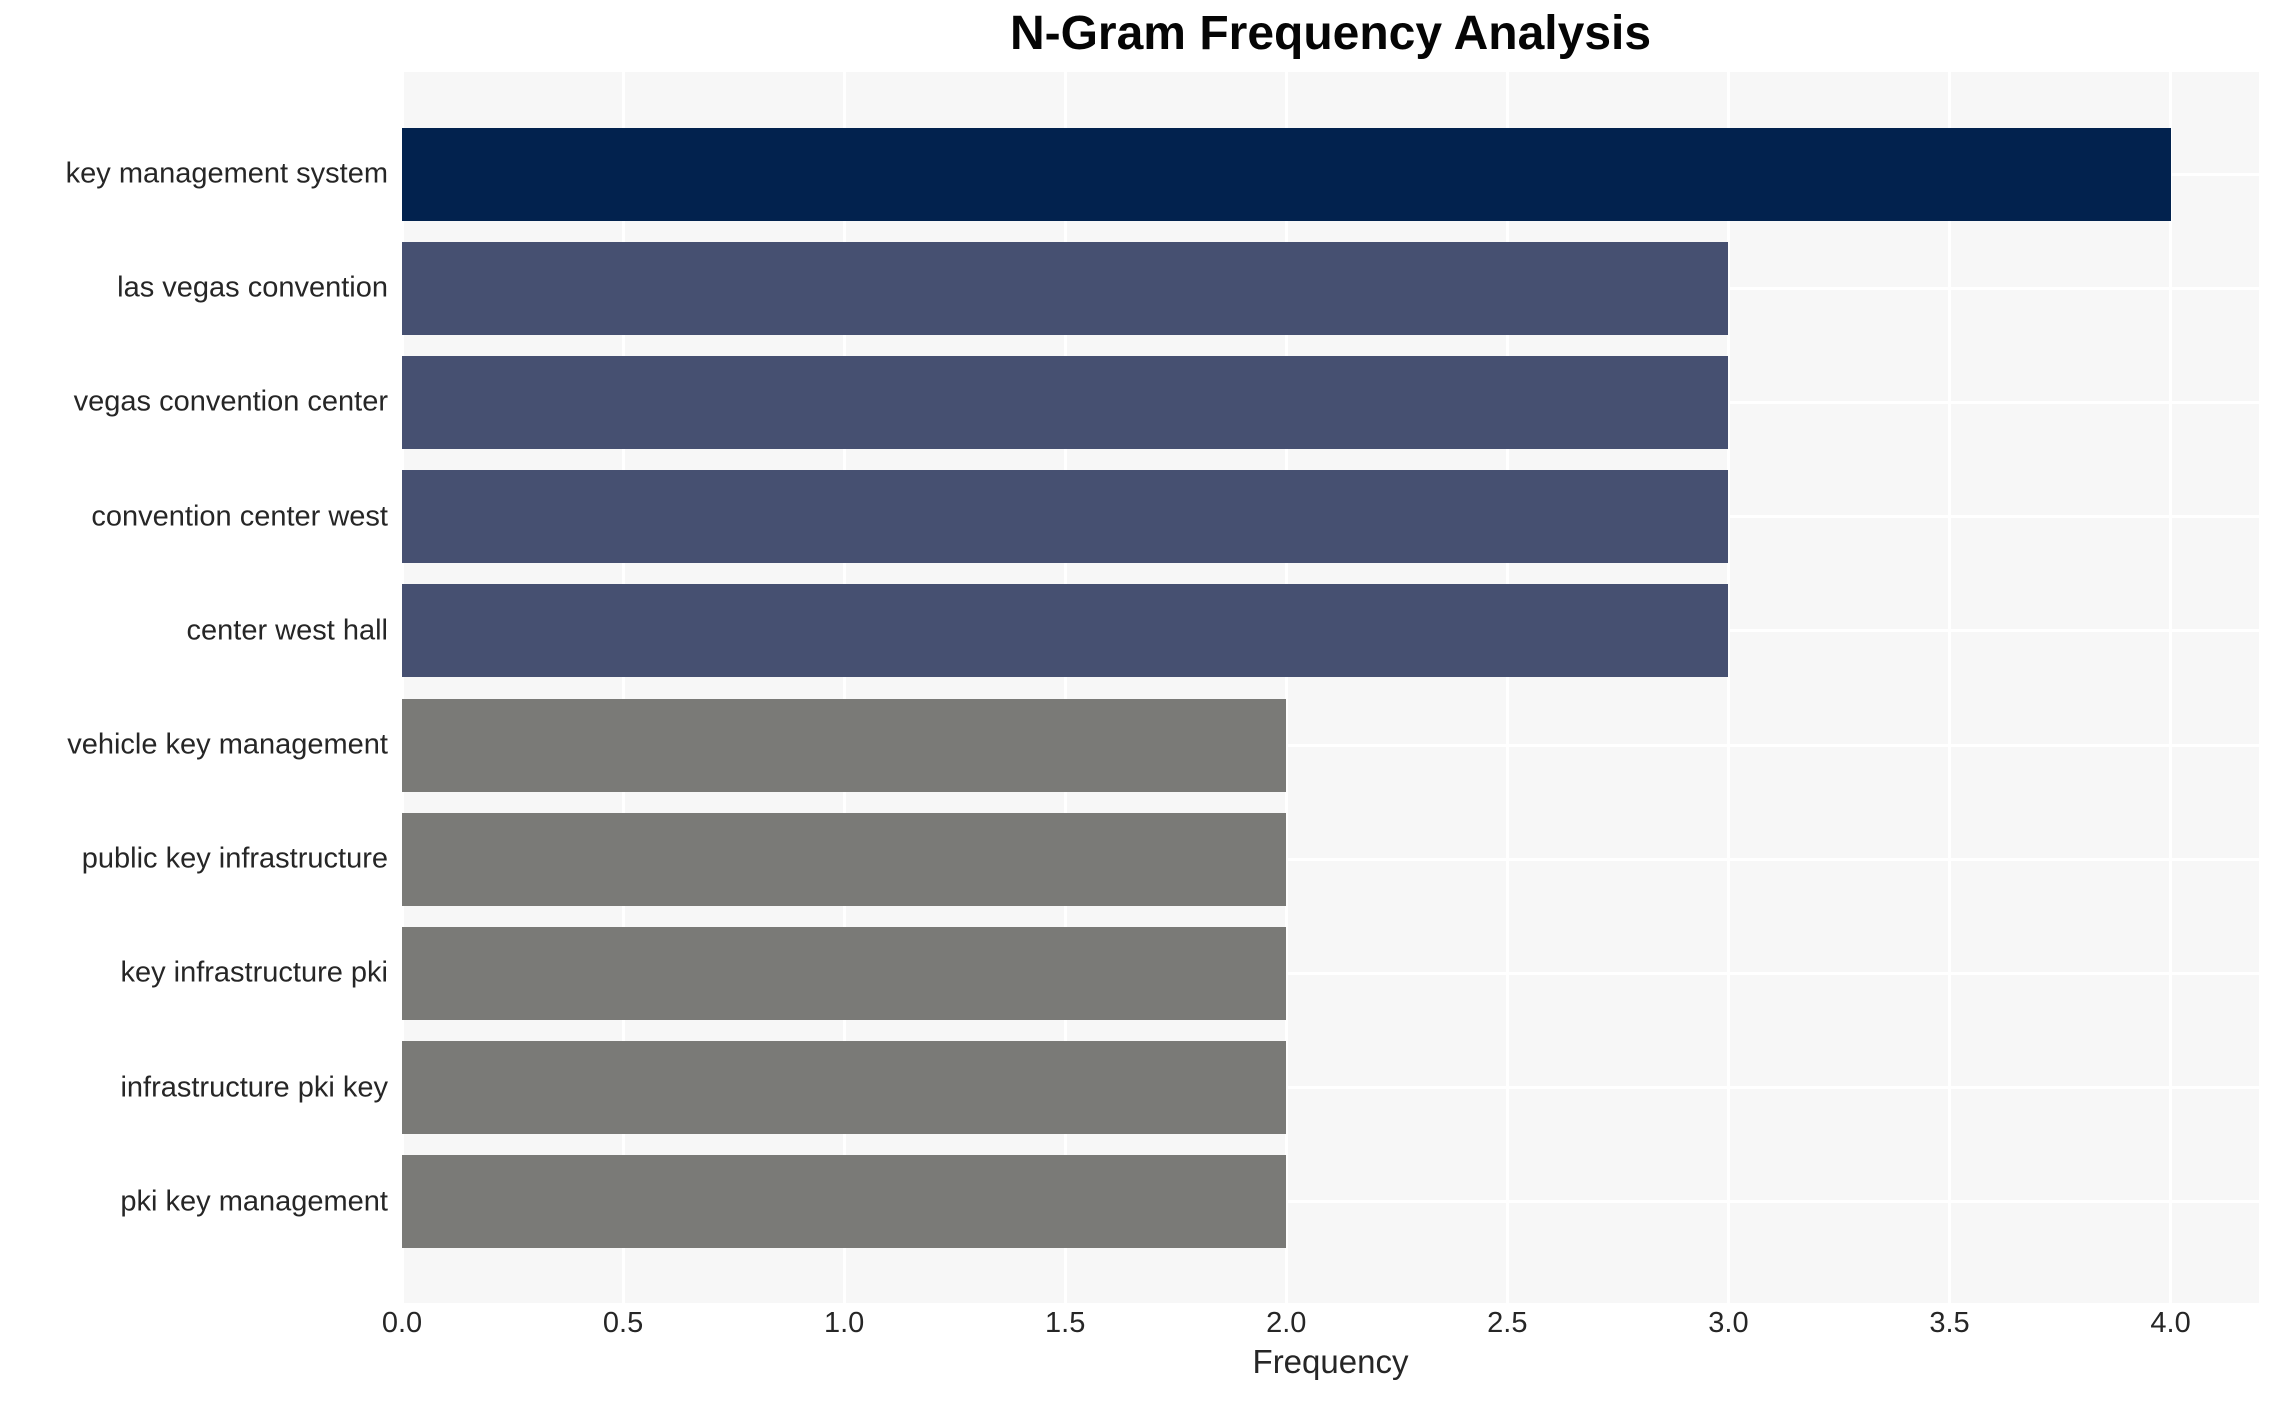 The image size is (2280, 1402). I want to click on x-tick-label: 3.0, so click(1728, 1323).